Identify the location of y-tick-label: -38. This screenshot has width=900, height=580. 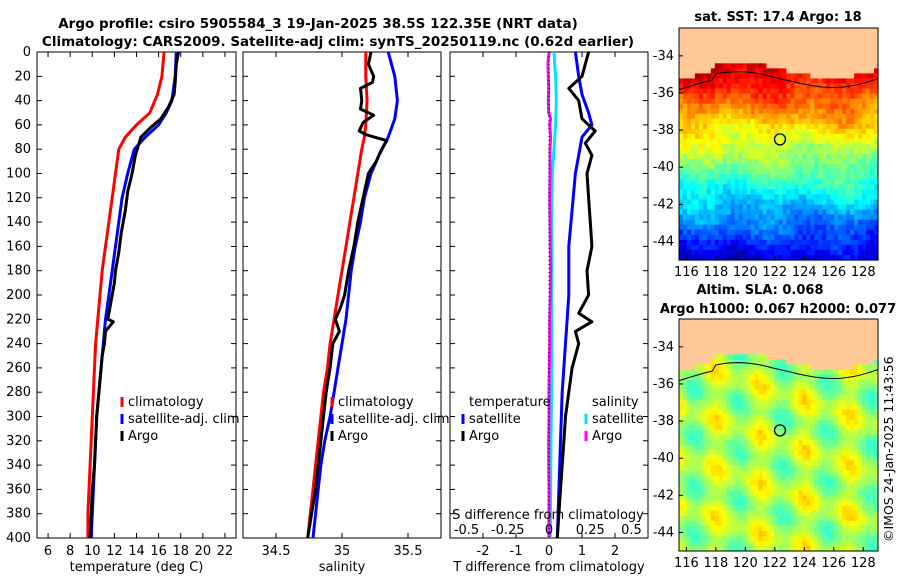
(663, 421).